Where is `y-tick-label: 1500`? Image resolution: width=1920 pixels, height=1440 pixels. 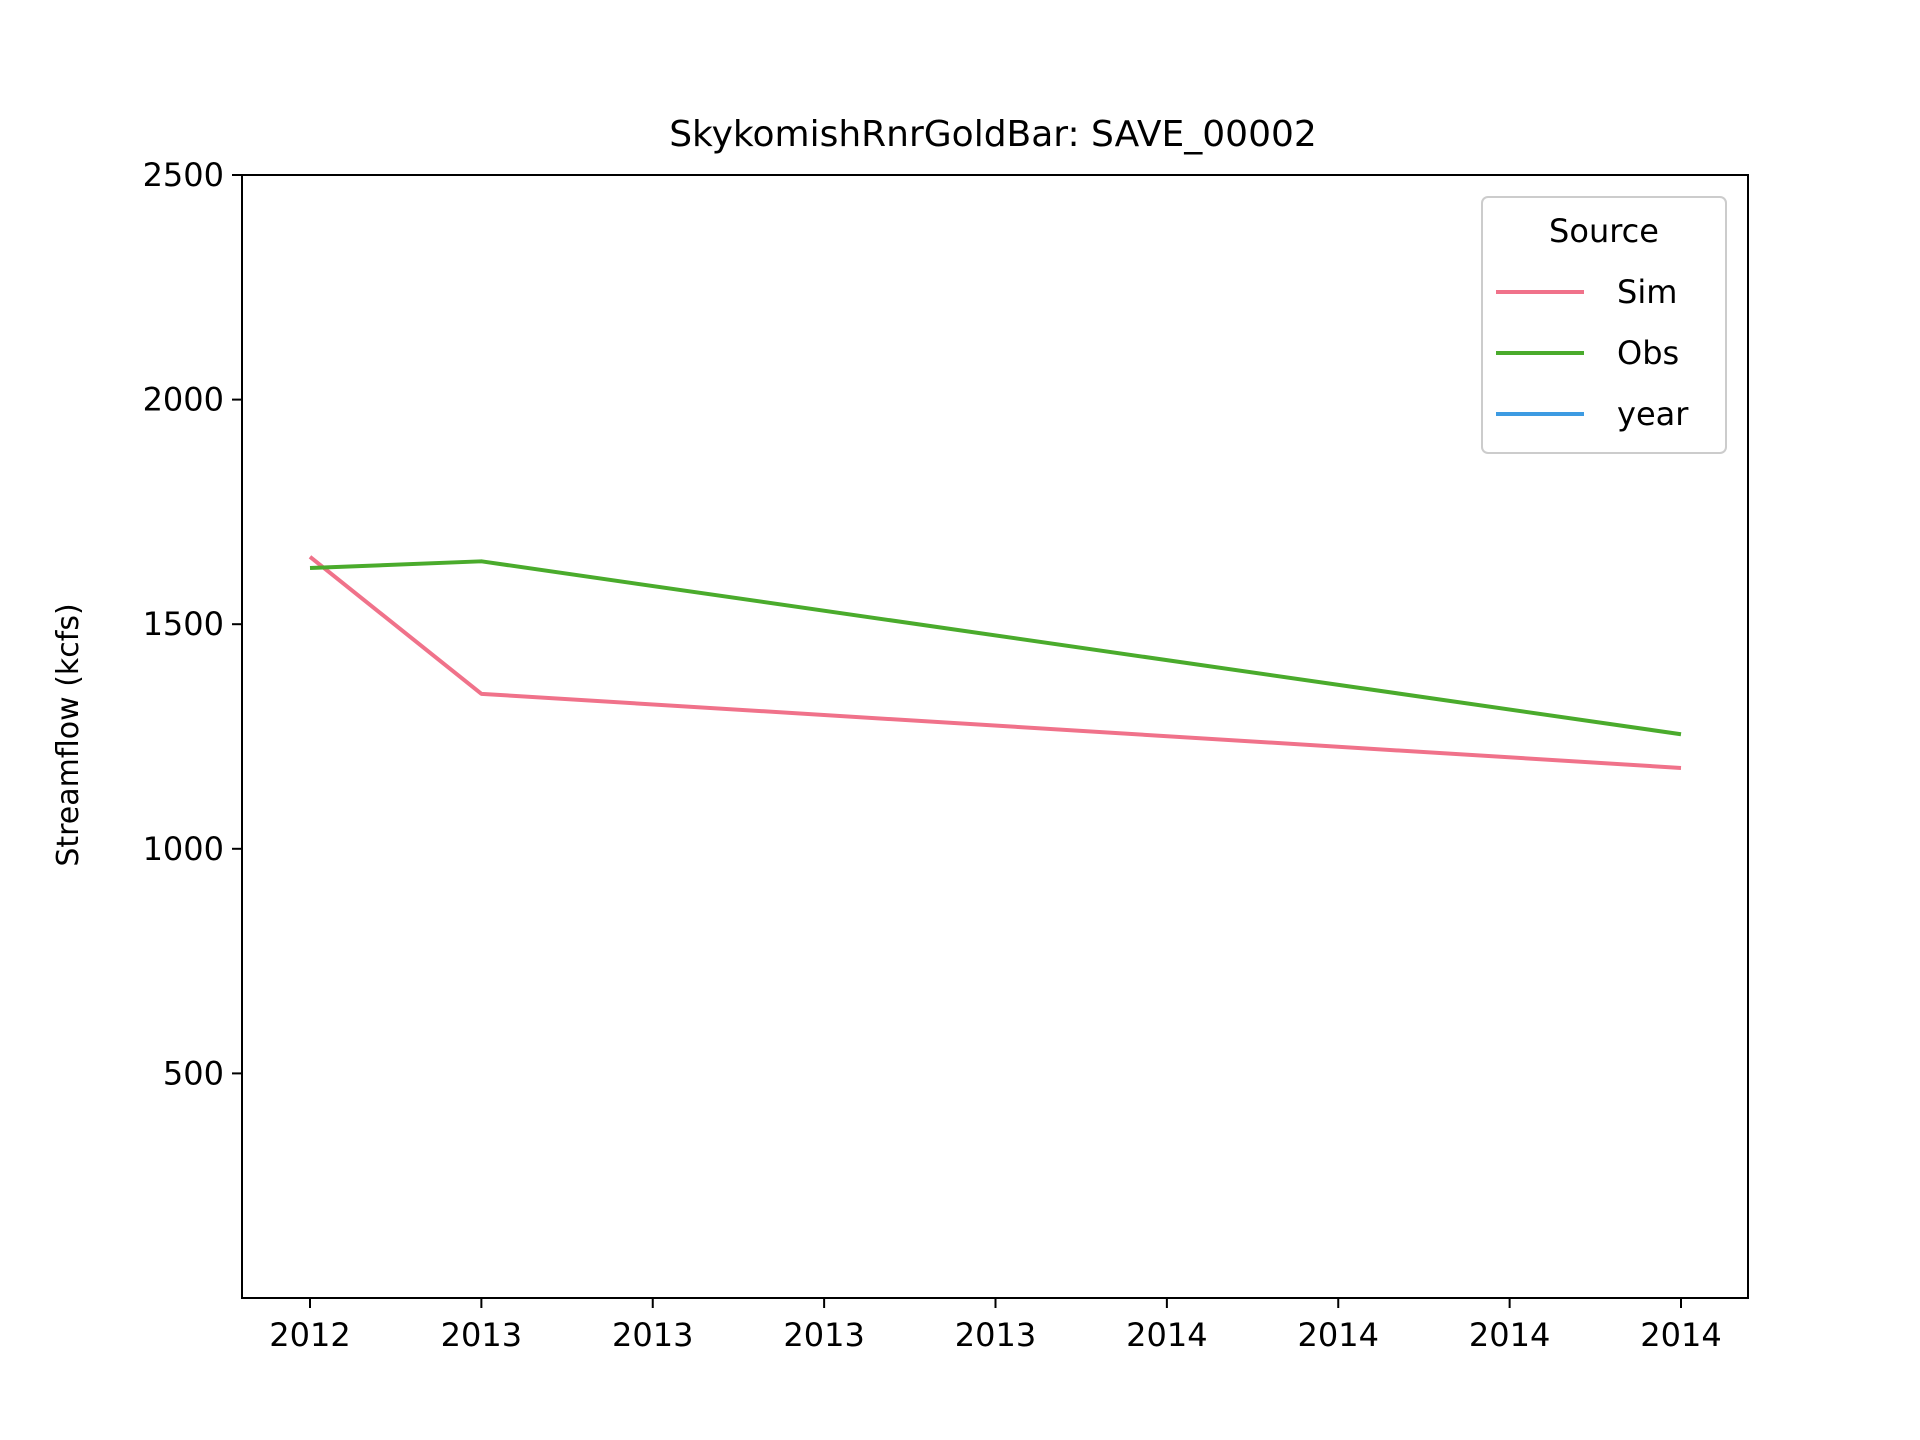
y-tick-label: 1500 is located at coordinates (183, 624).